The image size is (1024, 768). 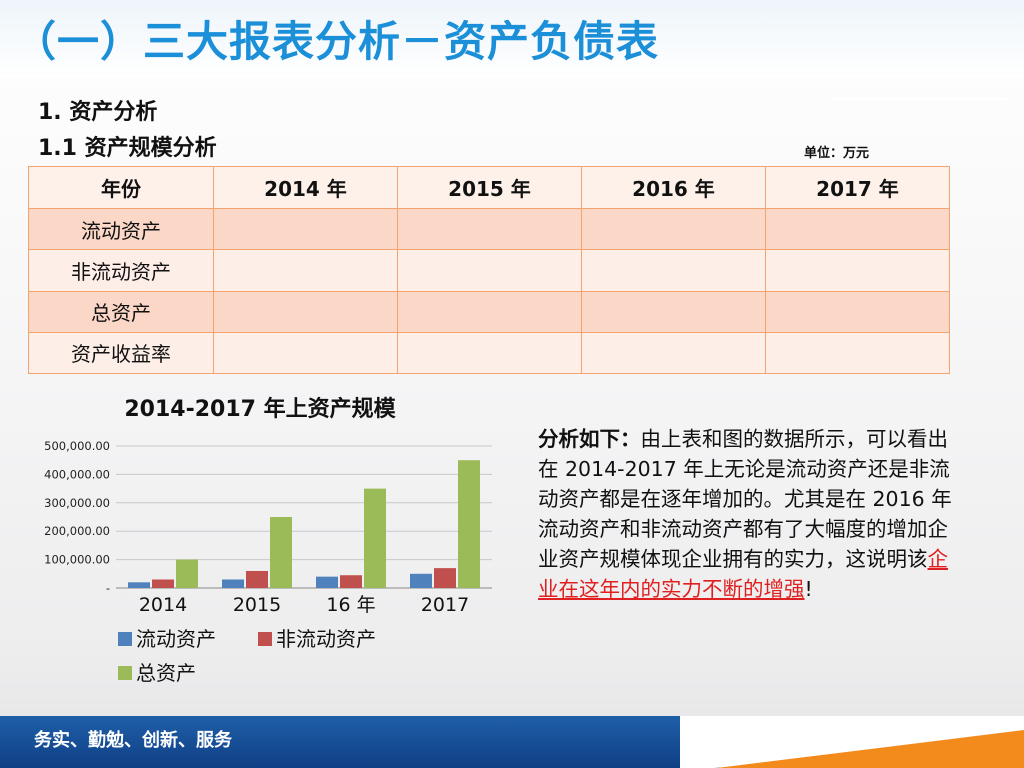 I want to click on unit-label: 单位：万元, so click(x=837, y=153).